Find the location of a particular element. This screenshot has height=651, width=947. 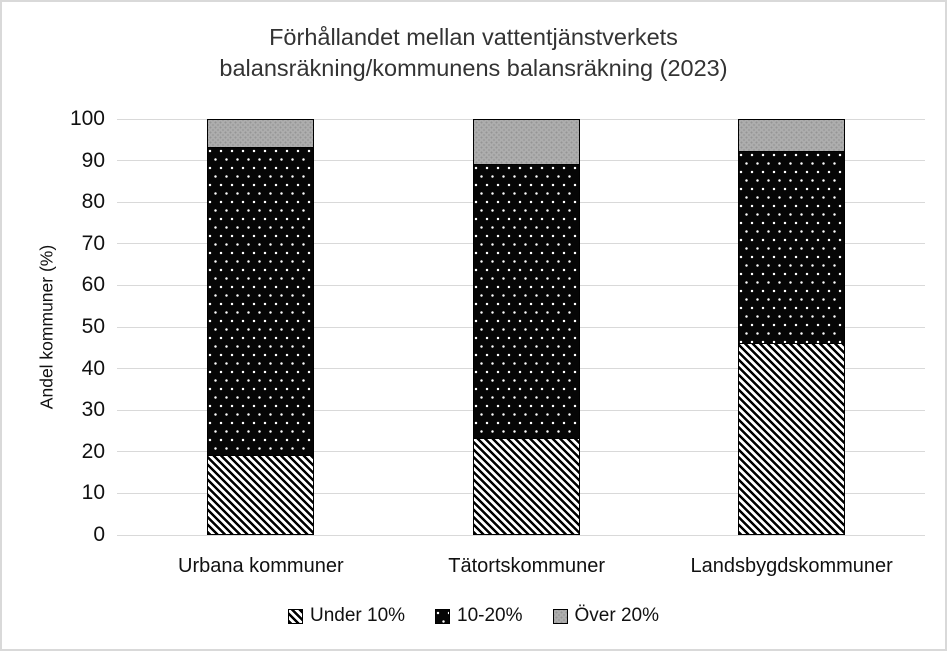

legend: Under 10% 10-20% Över 20% is located at coordinates (473, 616).